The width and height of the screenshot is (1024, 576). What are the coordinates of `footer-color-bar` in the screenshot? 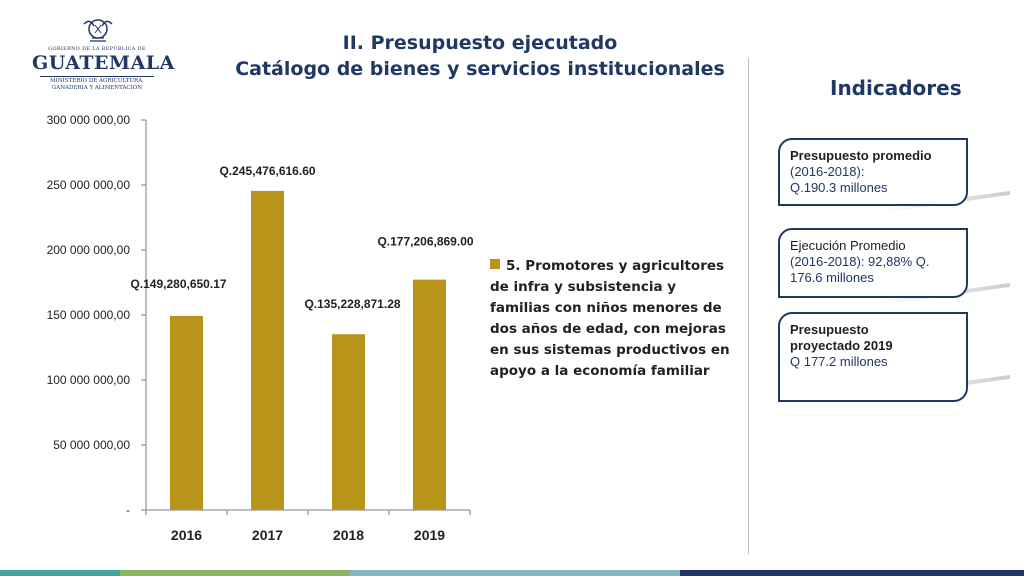 It's located at (512, 573).